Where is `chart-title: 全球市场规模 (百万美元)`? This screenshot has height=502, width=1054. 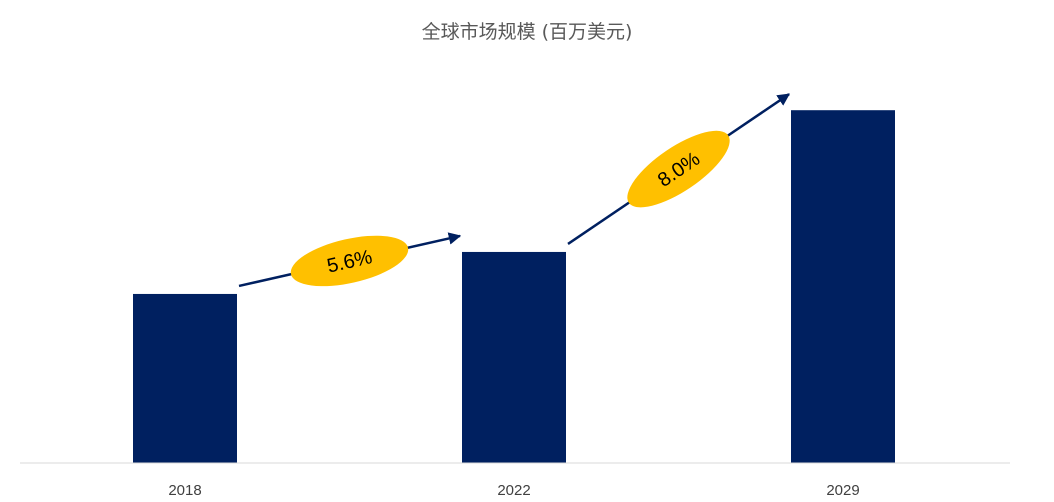
chart-title: 全球市场规模 (百万美元) is located at coordinates (527, 32).